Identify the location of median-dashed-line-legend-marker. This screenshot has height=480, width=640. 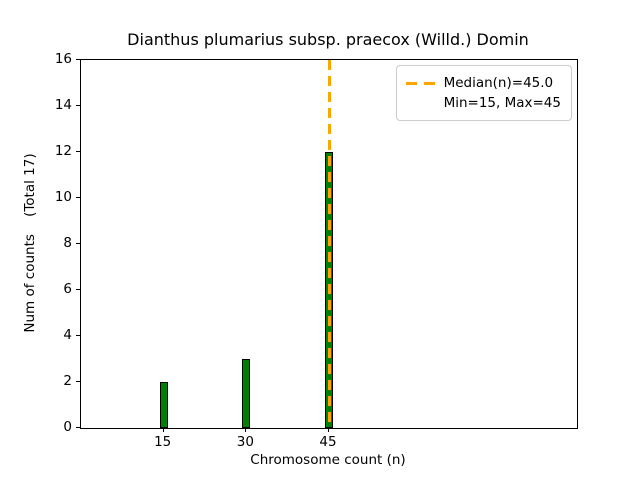
(420, 83).